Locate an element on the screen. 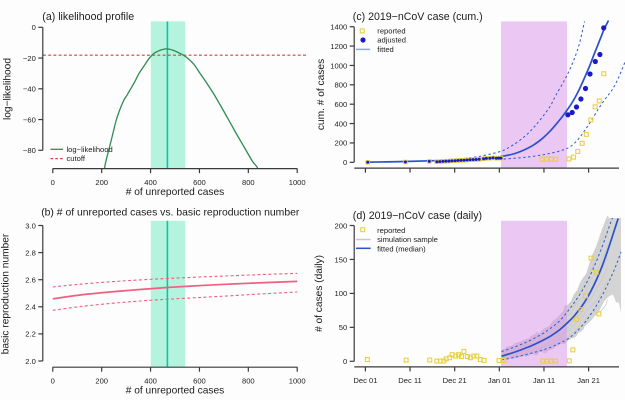  svg-text: adjusted is located at coordinates (391, 40).